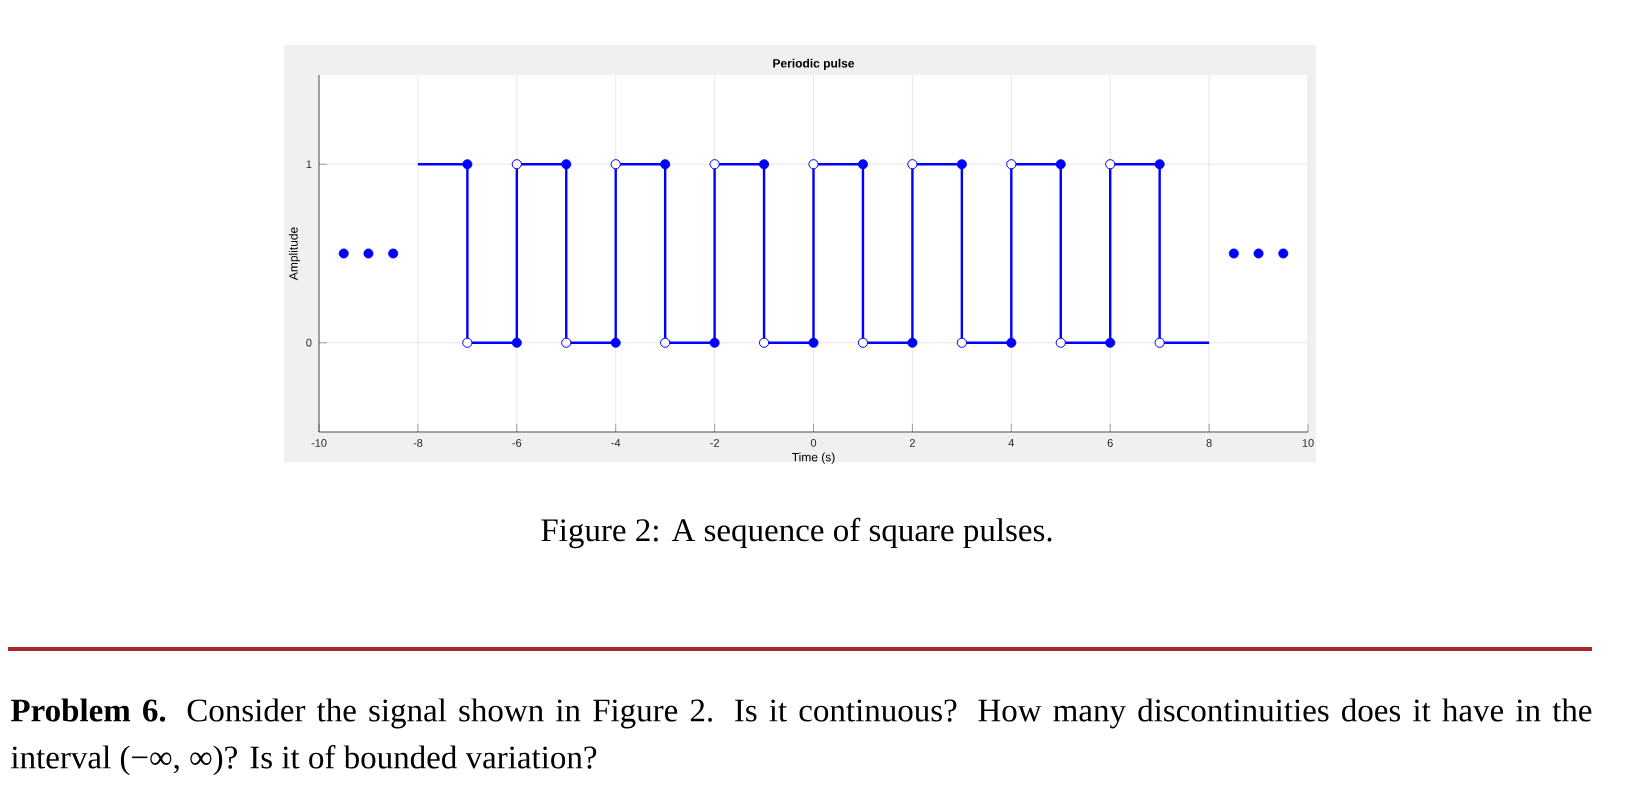 The height and width of the screenshot is (792, 1628). I want to click on chart-title: Periodic pulse, so click(814, 64).